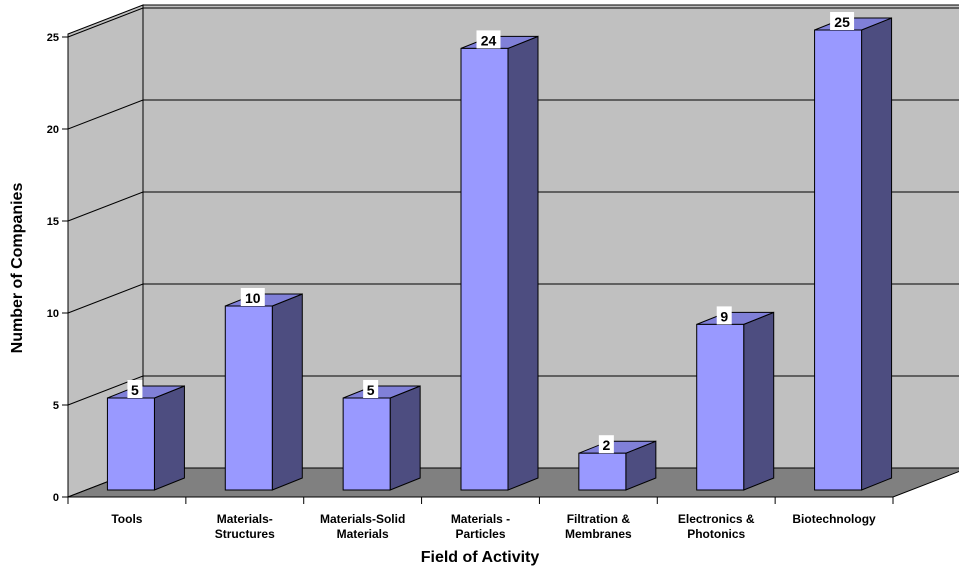 Image resolution: width=959 pixels, height=572 pixels. I want to click on data-label-text: 24, so click(489, 40).